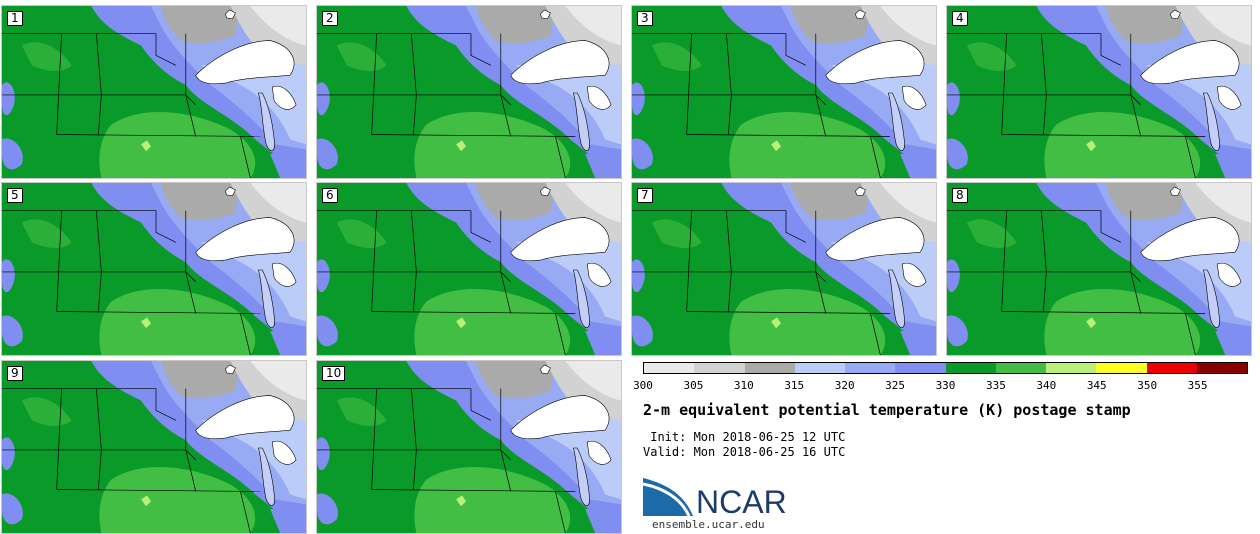 Image resolution: width=1260 pixels, height=534 pixels. I want to click on map-panel-10: 10, so click(469, 447).